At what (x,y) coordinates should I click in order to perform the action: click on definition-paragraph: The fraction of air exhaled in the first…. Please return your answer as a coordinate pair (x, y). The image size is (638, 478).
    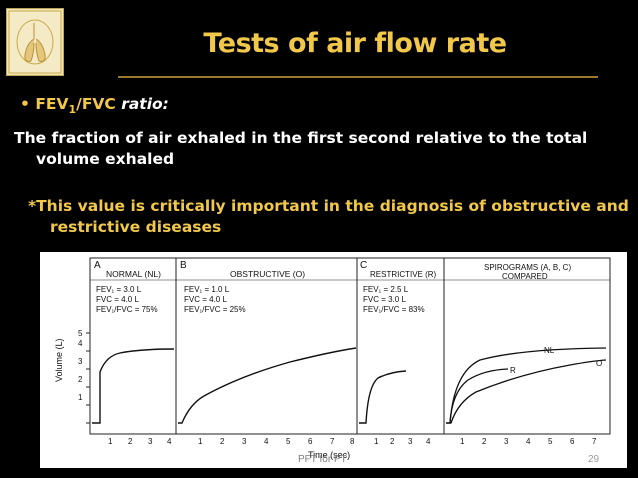
    Looking at the image, I should click on (319, 149).